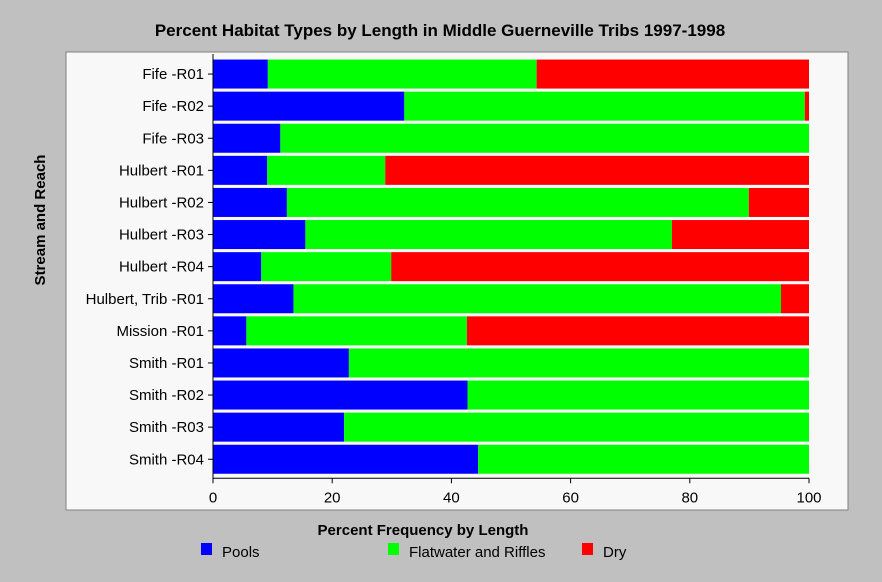 The image size is (882, 582). I want to click on bar-dry-hulbert-r01, so click(597, 170).